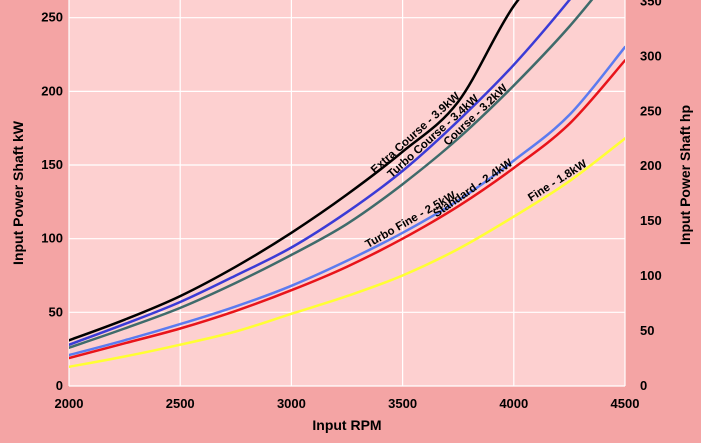 This screenshot has height=443, width=701. I want to click on x-tick-label: 3000, so click(291, 403).